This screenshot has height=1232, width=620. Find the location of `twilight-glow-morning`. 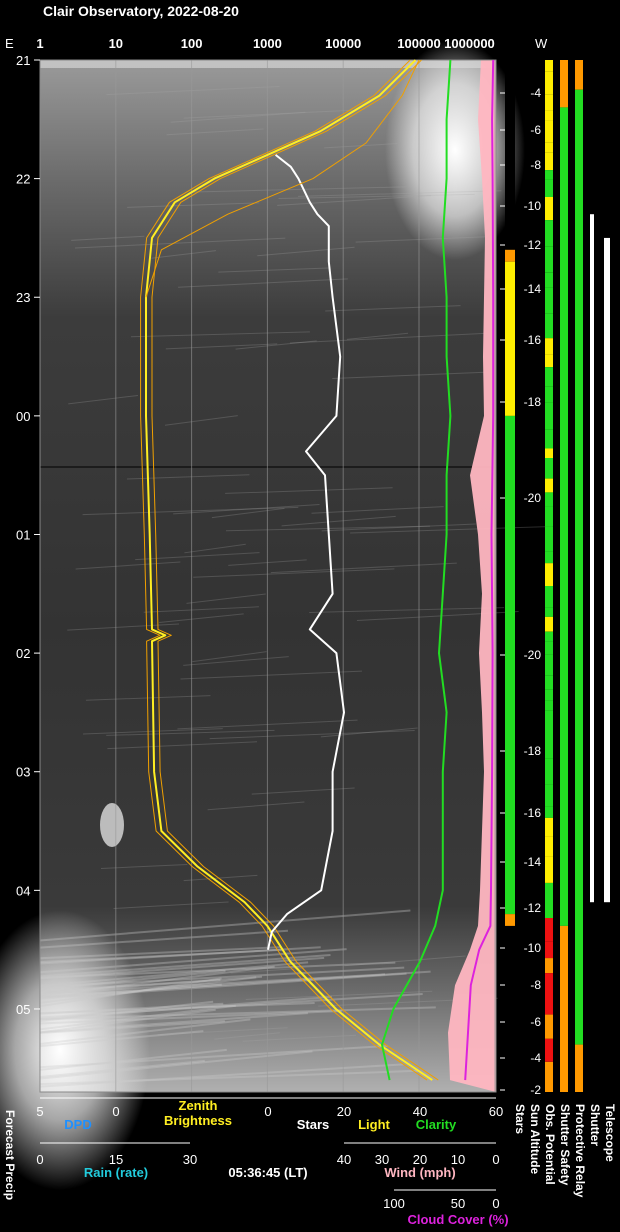

twilight-glow-morning is located at coordinates (75, 1050).